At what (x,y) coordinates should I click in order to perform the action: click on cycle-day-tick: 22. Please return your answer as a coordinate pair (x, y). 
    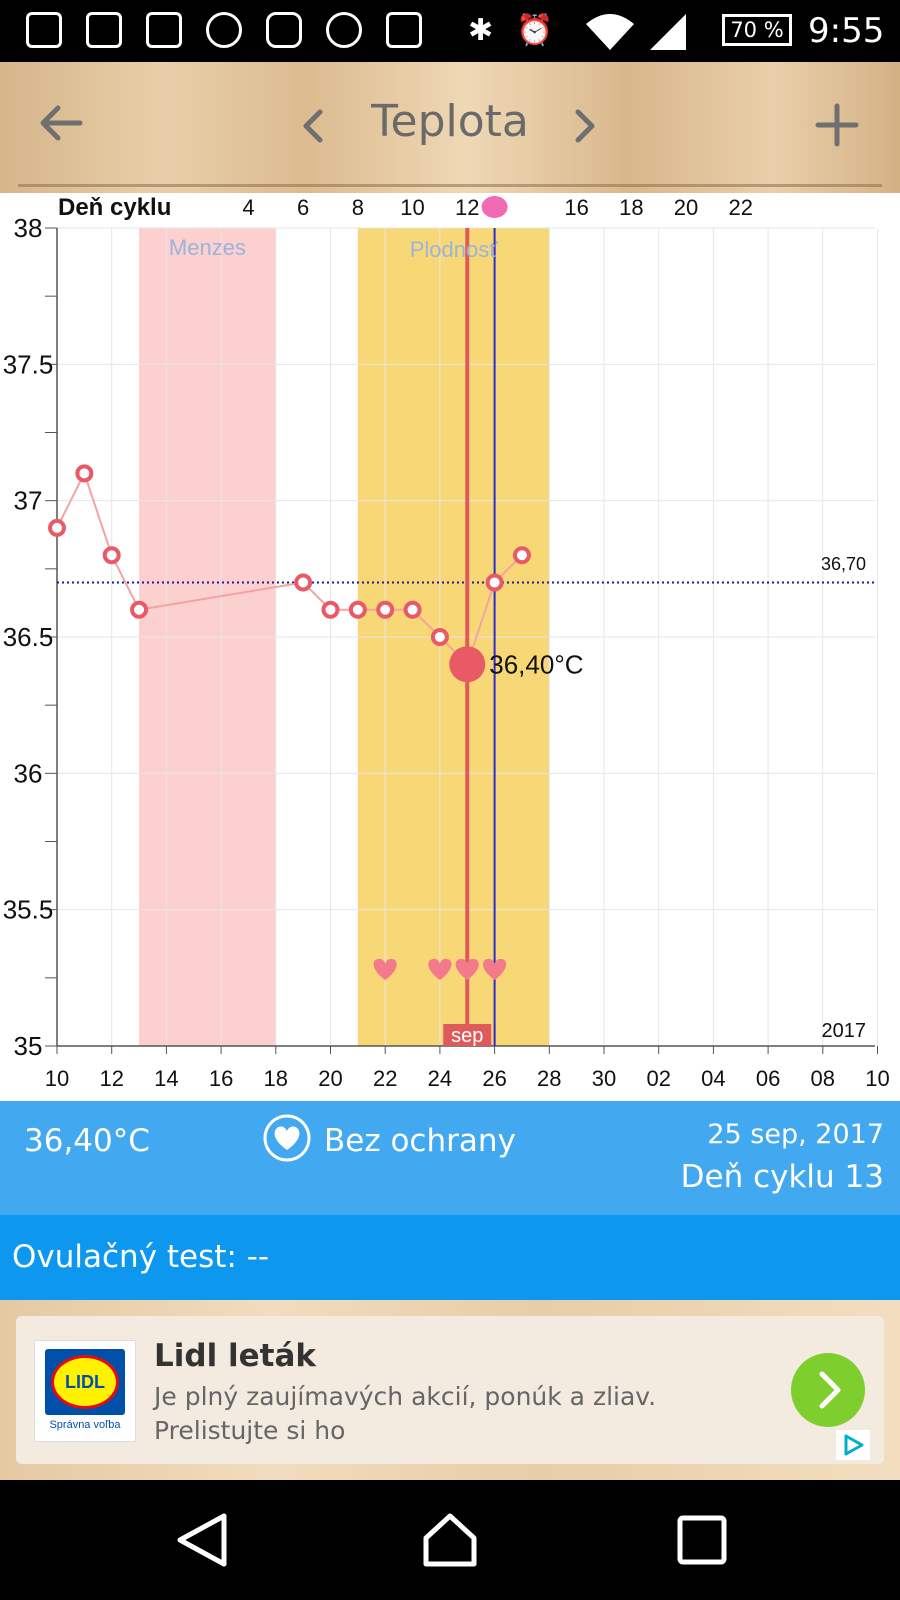
    Looking at the image, I should click on (741, 207).